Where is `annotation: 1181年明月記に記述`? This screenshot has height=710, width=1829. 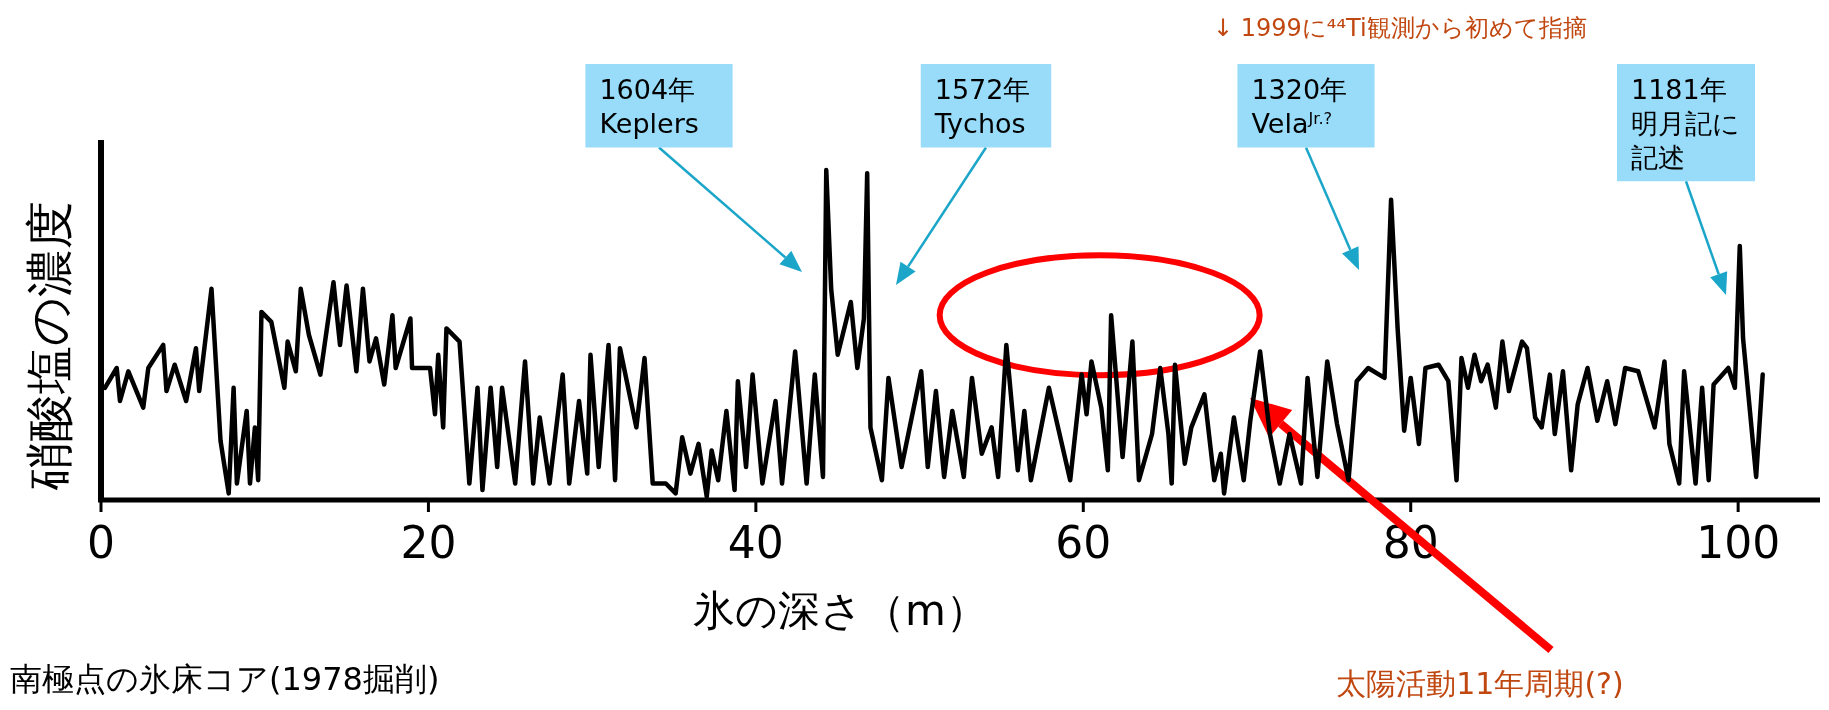 annotation: 1181年明月記に記述 is located at coordinates (1685, 123).